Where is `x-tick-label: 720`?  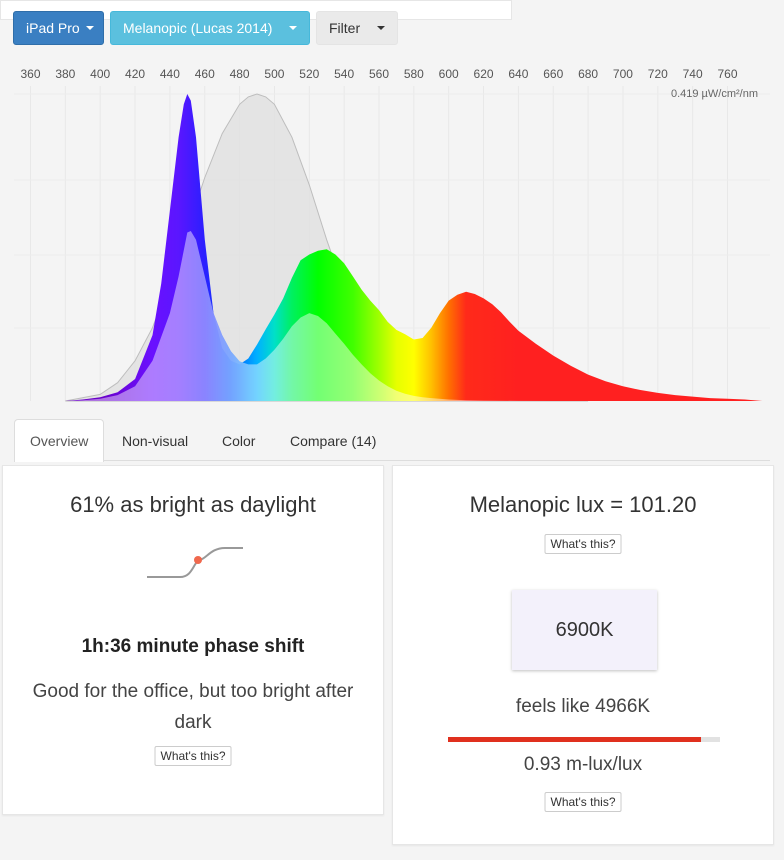
x-tick-label: 720 is located at coordinates (658, 74).